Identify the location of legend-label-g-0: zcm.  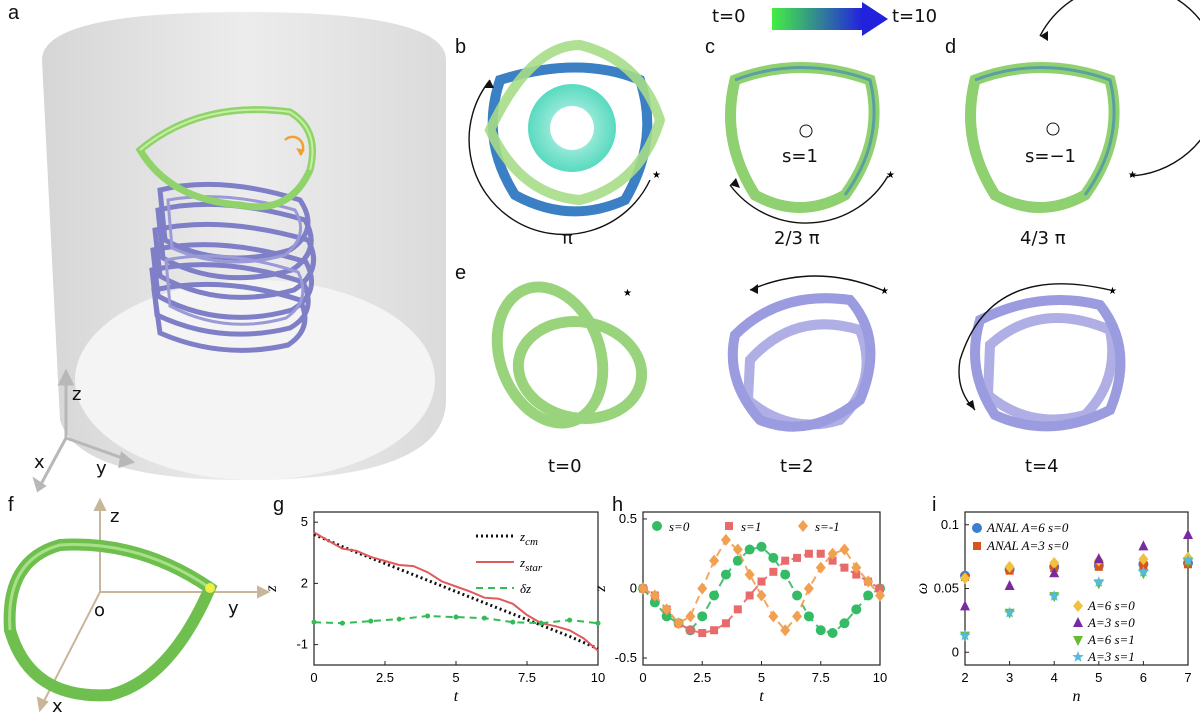
(528, 538).